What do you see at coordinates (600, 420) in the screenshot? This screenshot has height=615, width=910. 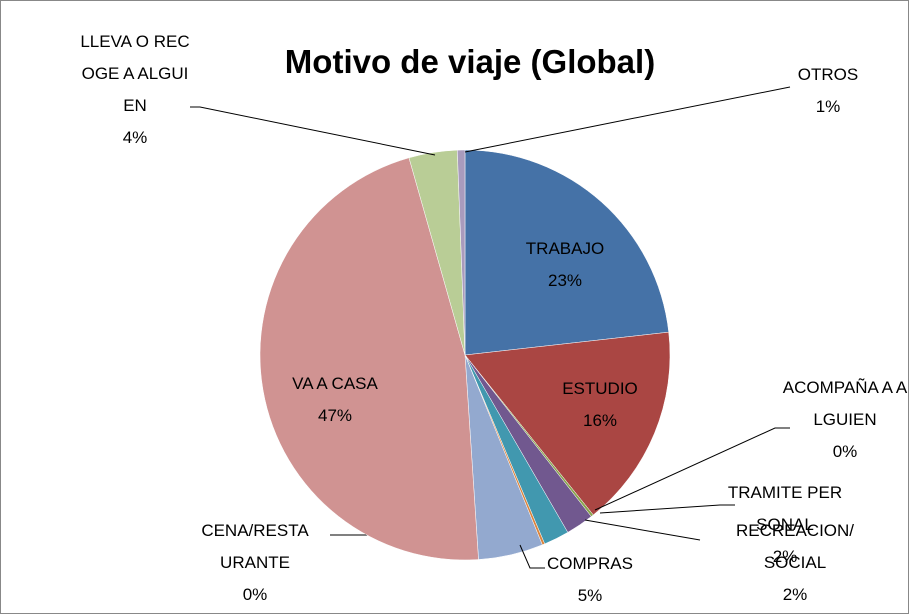 I see `value-label: 16%` at bounding box center [600, 420].